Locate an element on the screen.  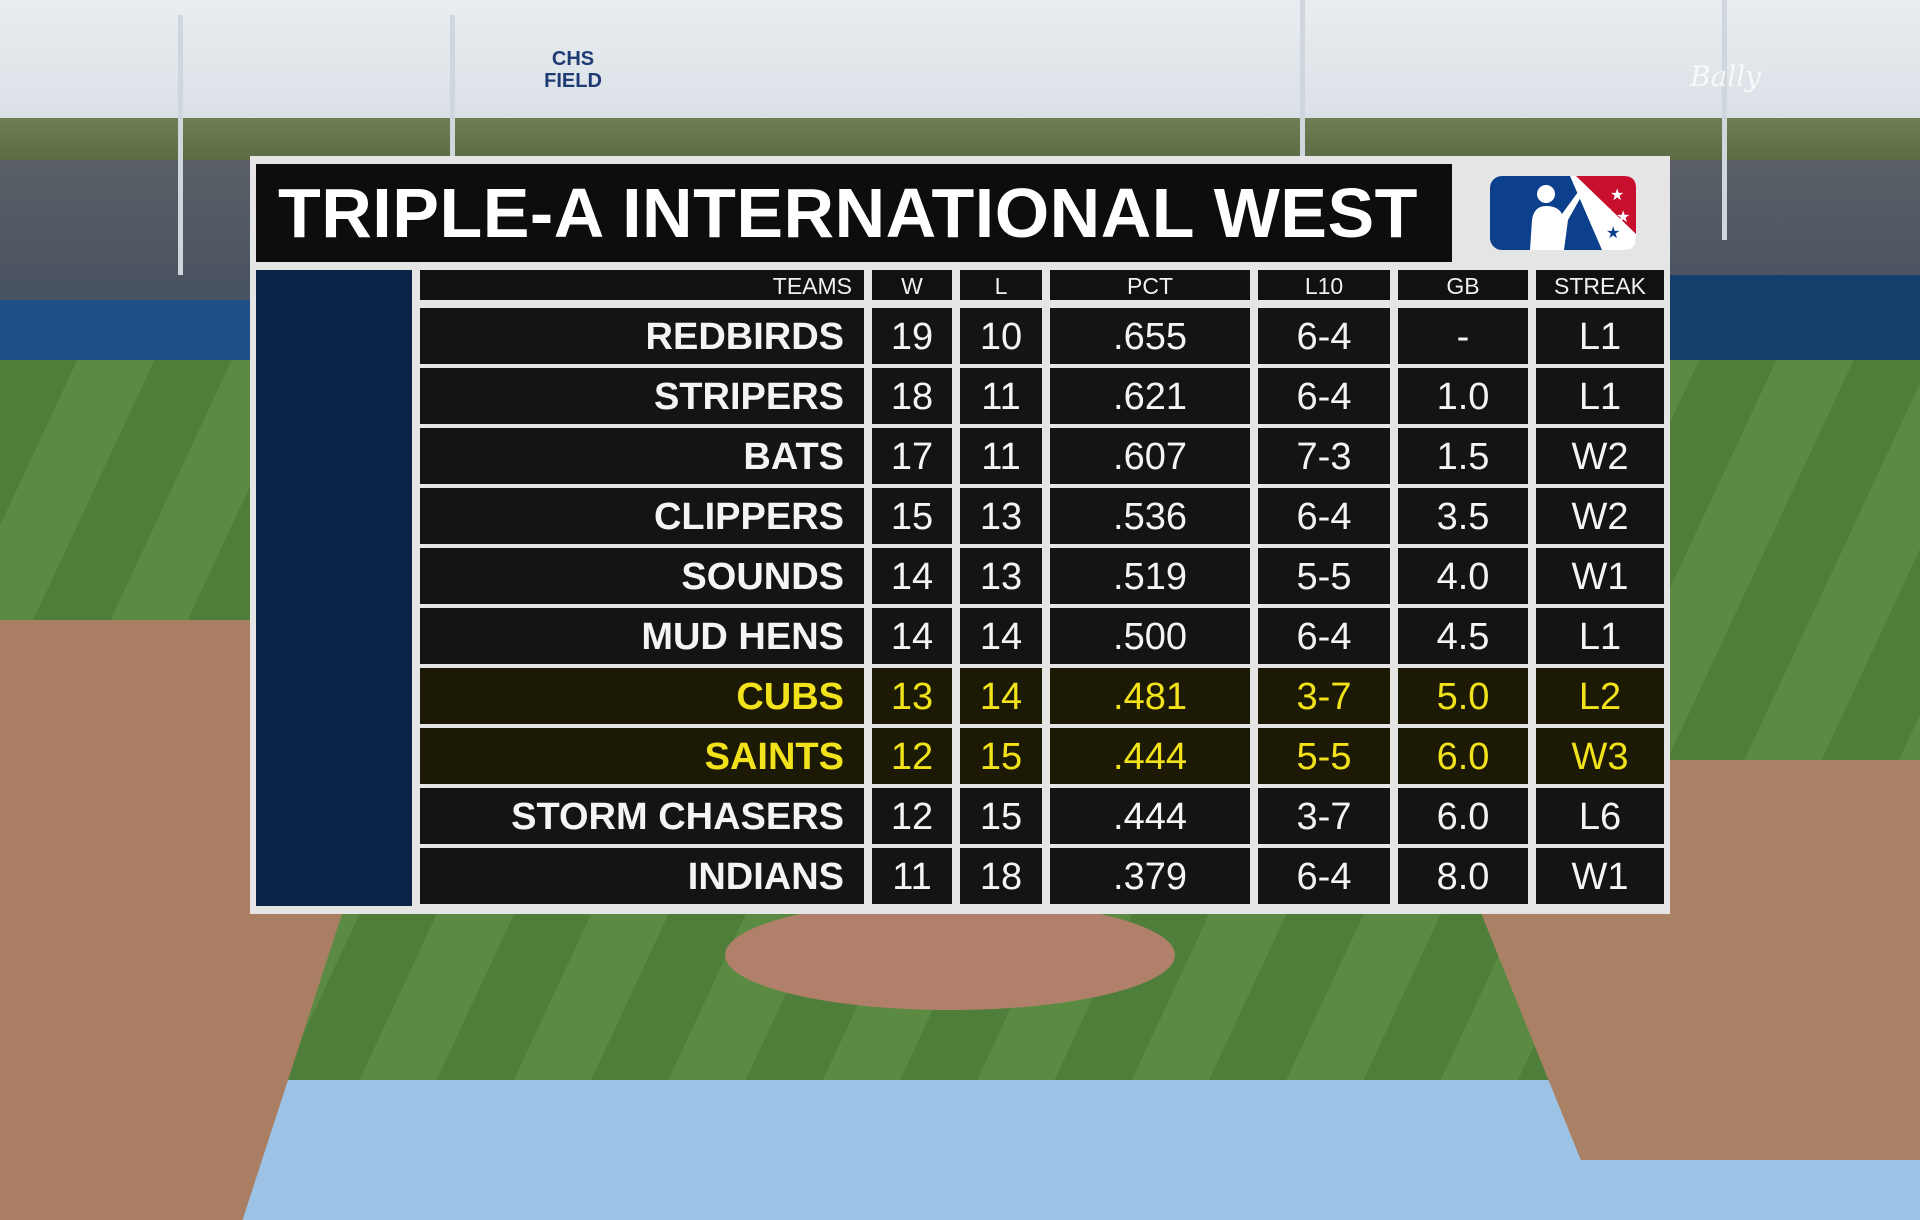
last-ten-cell: 7-3 is located at coordinates (1324, 456).